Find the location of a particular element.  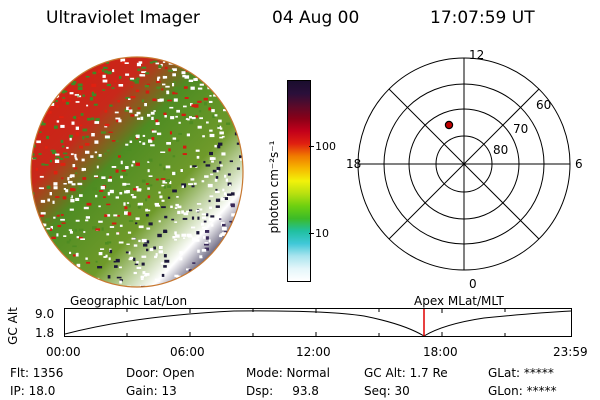

status-door: Door: Open is located at coordinates (160, 373).